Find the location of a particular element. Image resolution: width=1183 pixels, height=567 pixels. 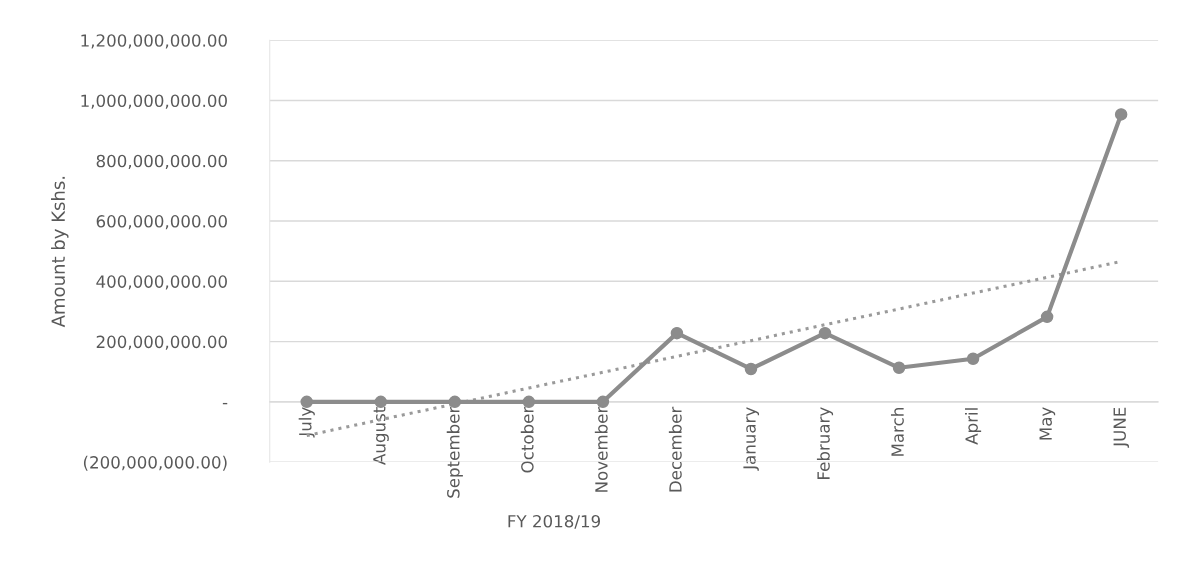

y-tick-label: 1,000,000,000.00 is located at coordinates (154, 101).